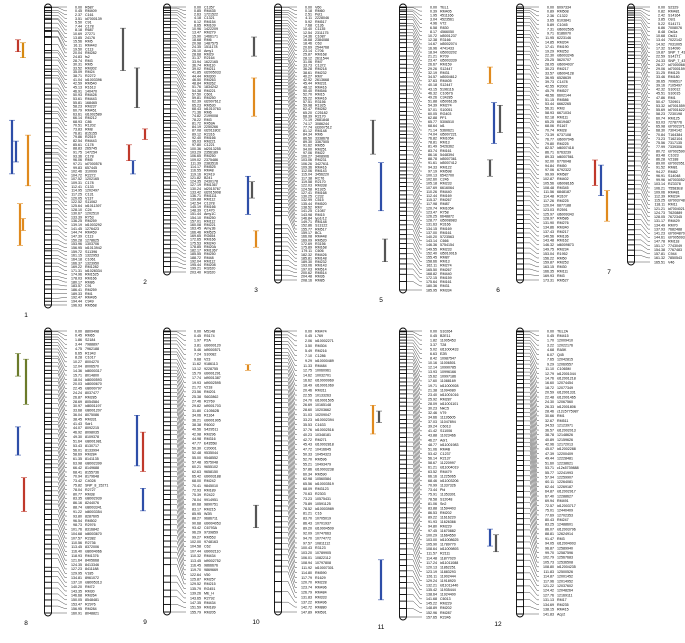 This screenshot has width=685, height=643. What do you see at coordinates (307, 514) in the screenshot?
I see `marker-position: 81.21` at bounding box center [307, 514].